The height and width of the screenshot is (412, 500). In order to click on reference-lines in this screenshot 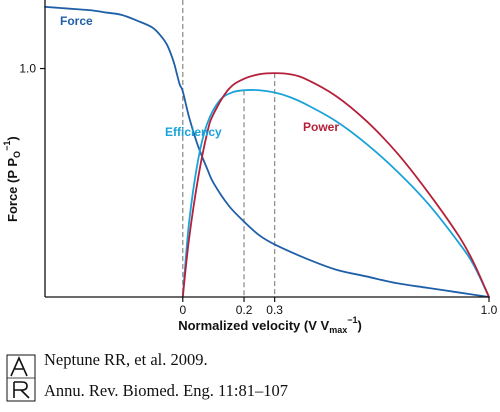, I will do `click(229, 148)`.